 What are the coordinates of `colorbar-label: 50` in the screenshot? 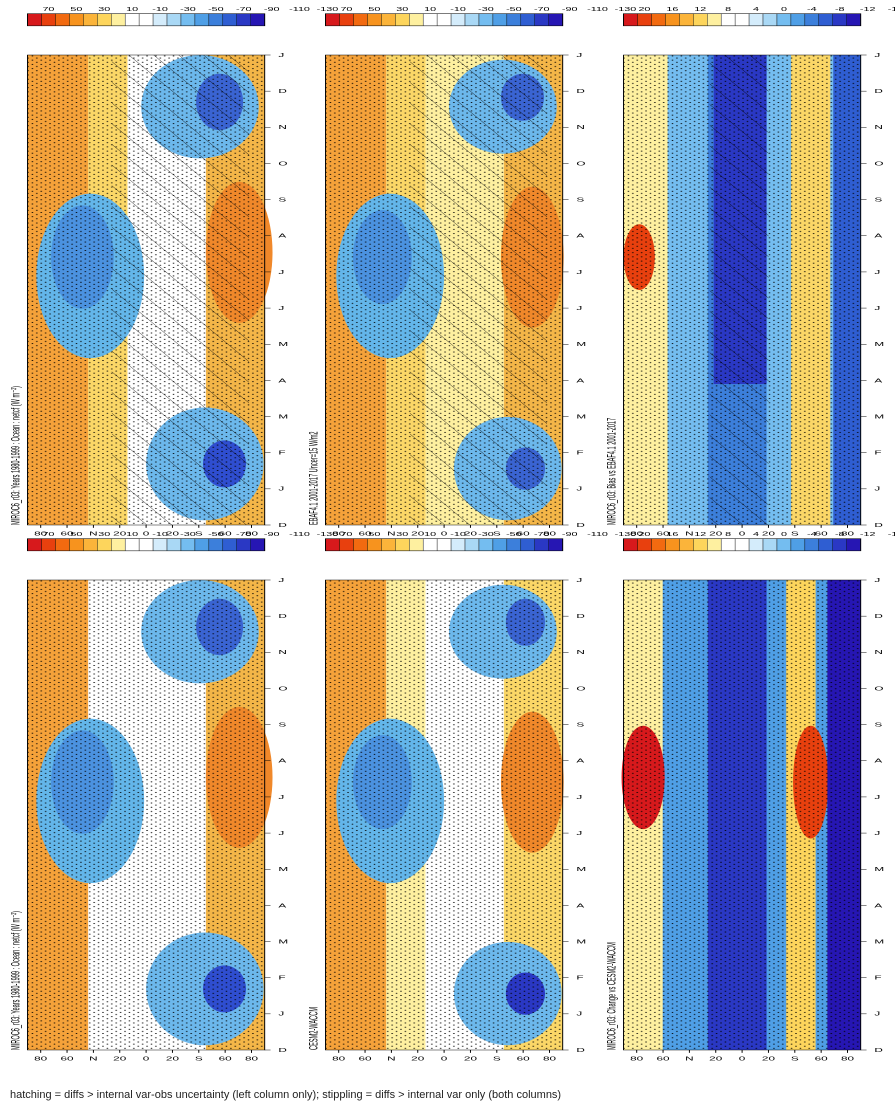 It's located at (76, 534).